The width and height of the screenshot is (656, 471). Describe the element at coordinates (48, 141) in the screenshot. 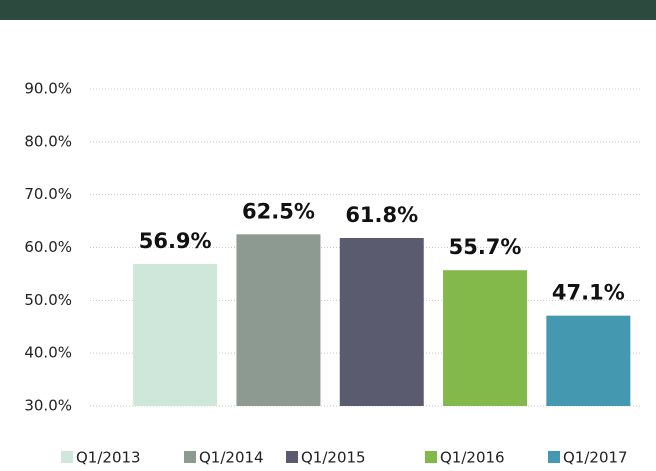

I see `y-tick-label: 80.0%` at that location.